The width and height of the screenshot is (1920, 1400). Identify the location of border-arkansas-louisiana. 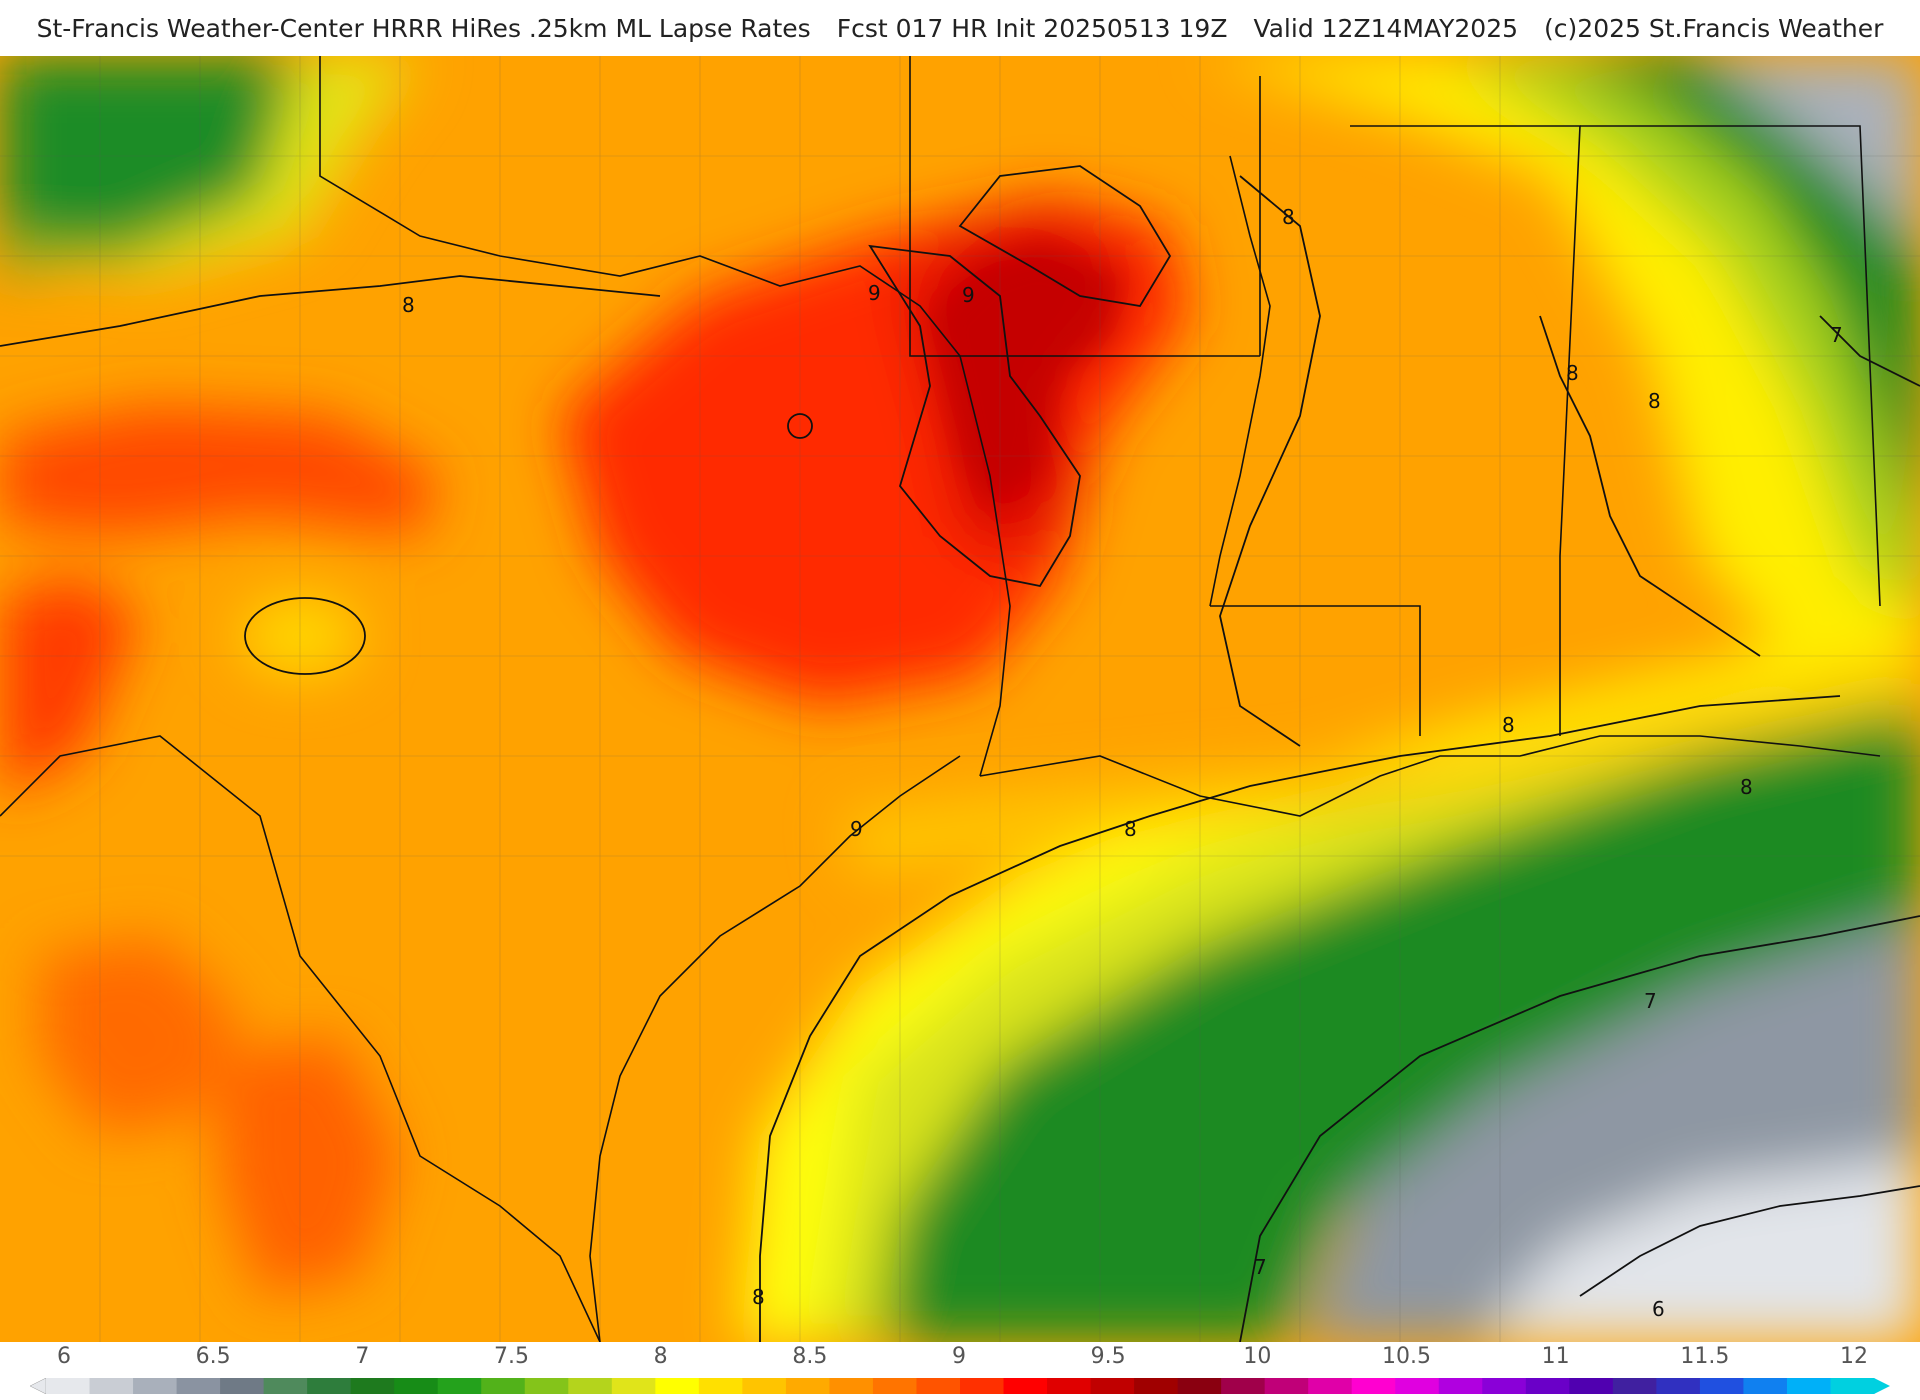
(1315, 406).